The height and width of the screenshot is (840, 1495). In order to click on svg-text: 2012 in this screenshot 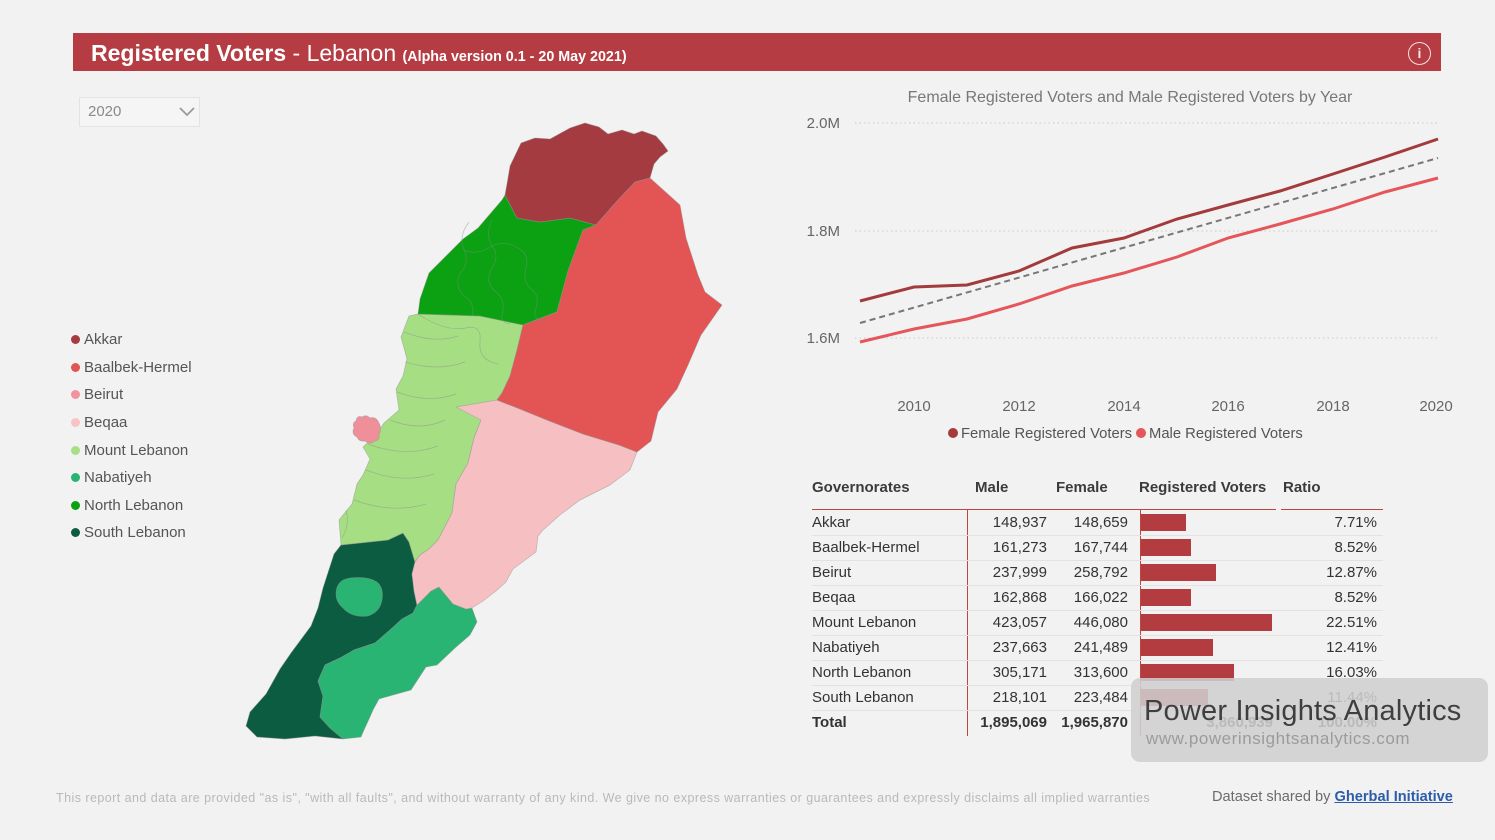, I will do `click(1018, 406)`.